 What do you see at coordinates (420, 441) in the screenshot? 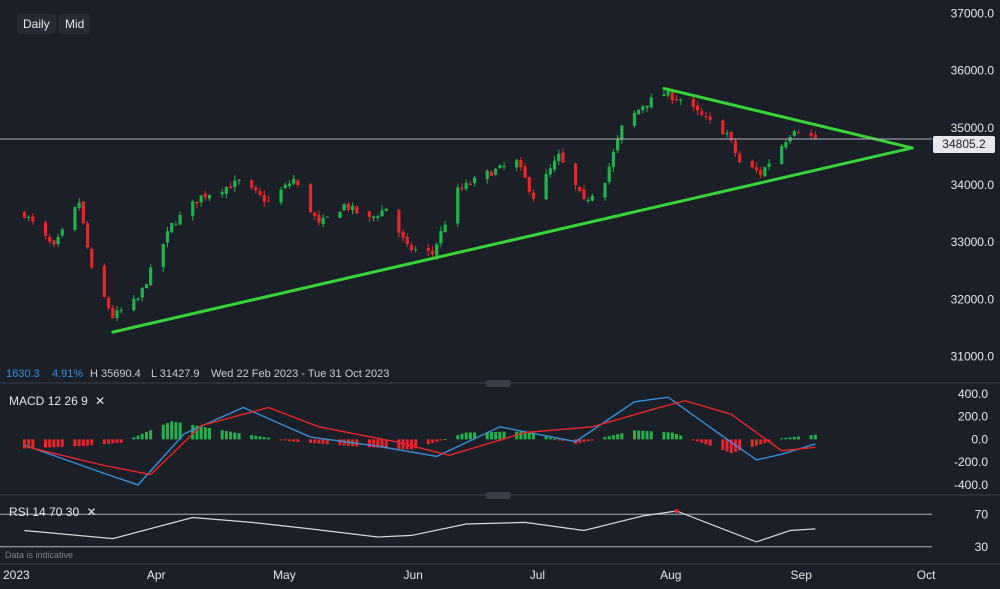
I see `macd-line` at bounding box center [420, 441].